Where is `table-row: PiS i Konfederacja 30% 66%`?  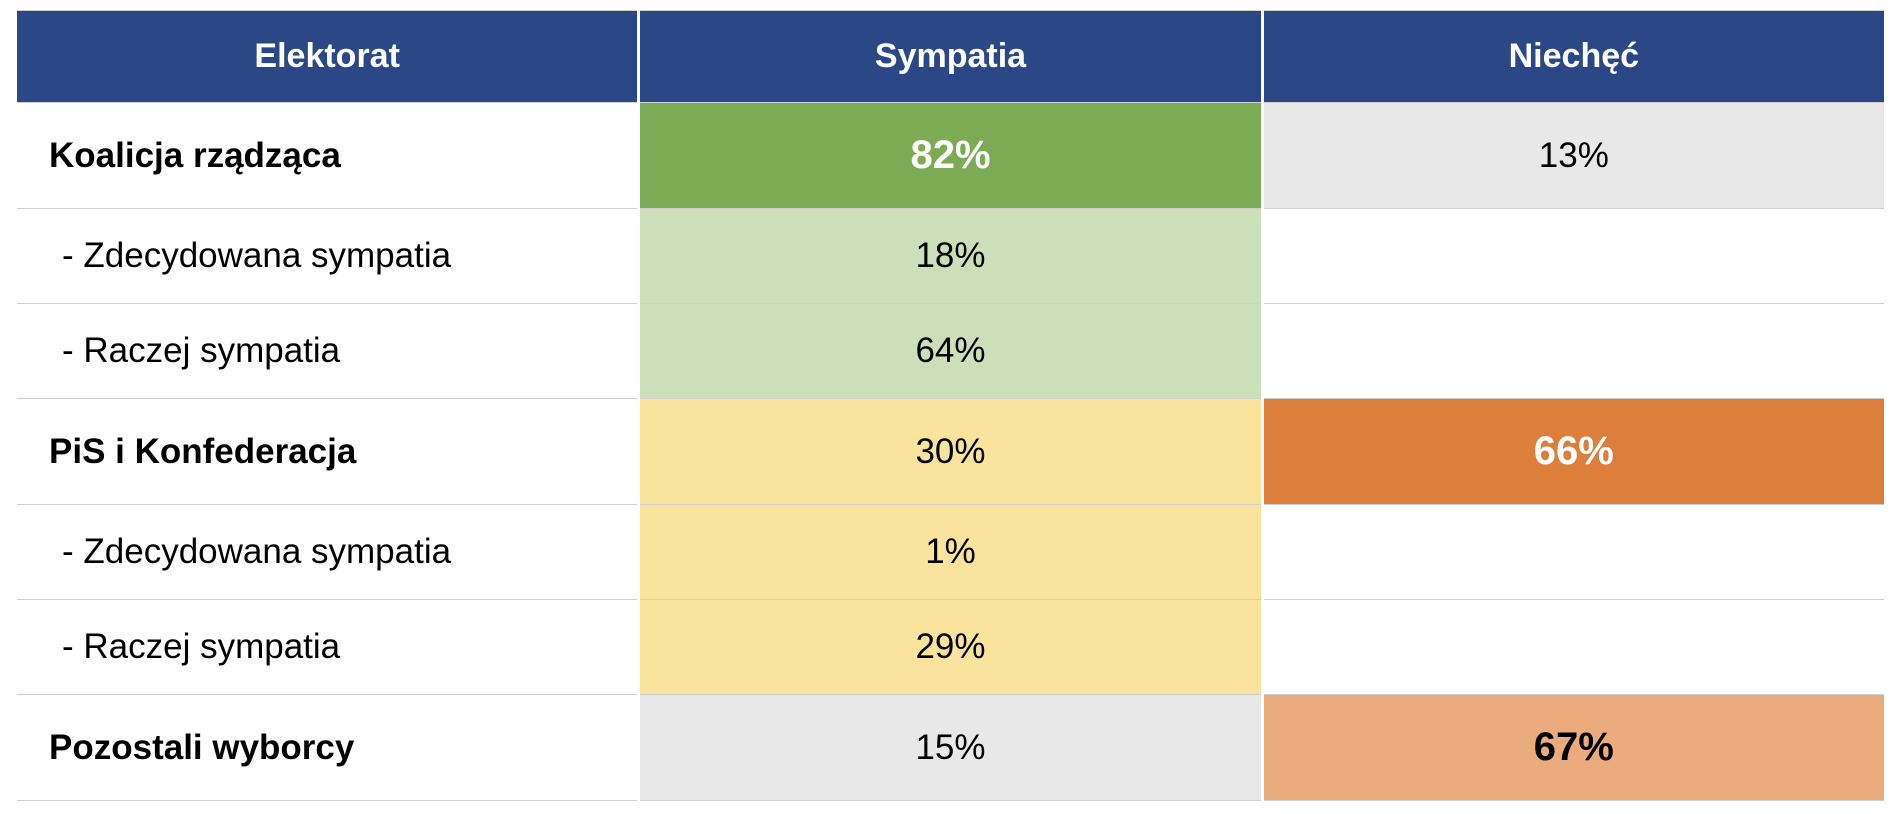
table-row: PiS i Konfederacja 30% 66% is located at coordinates (950, 451).